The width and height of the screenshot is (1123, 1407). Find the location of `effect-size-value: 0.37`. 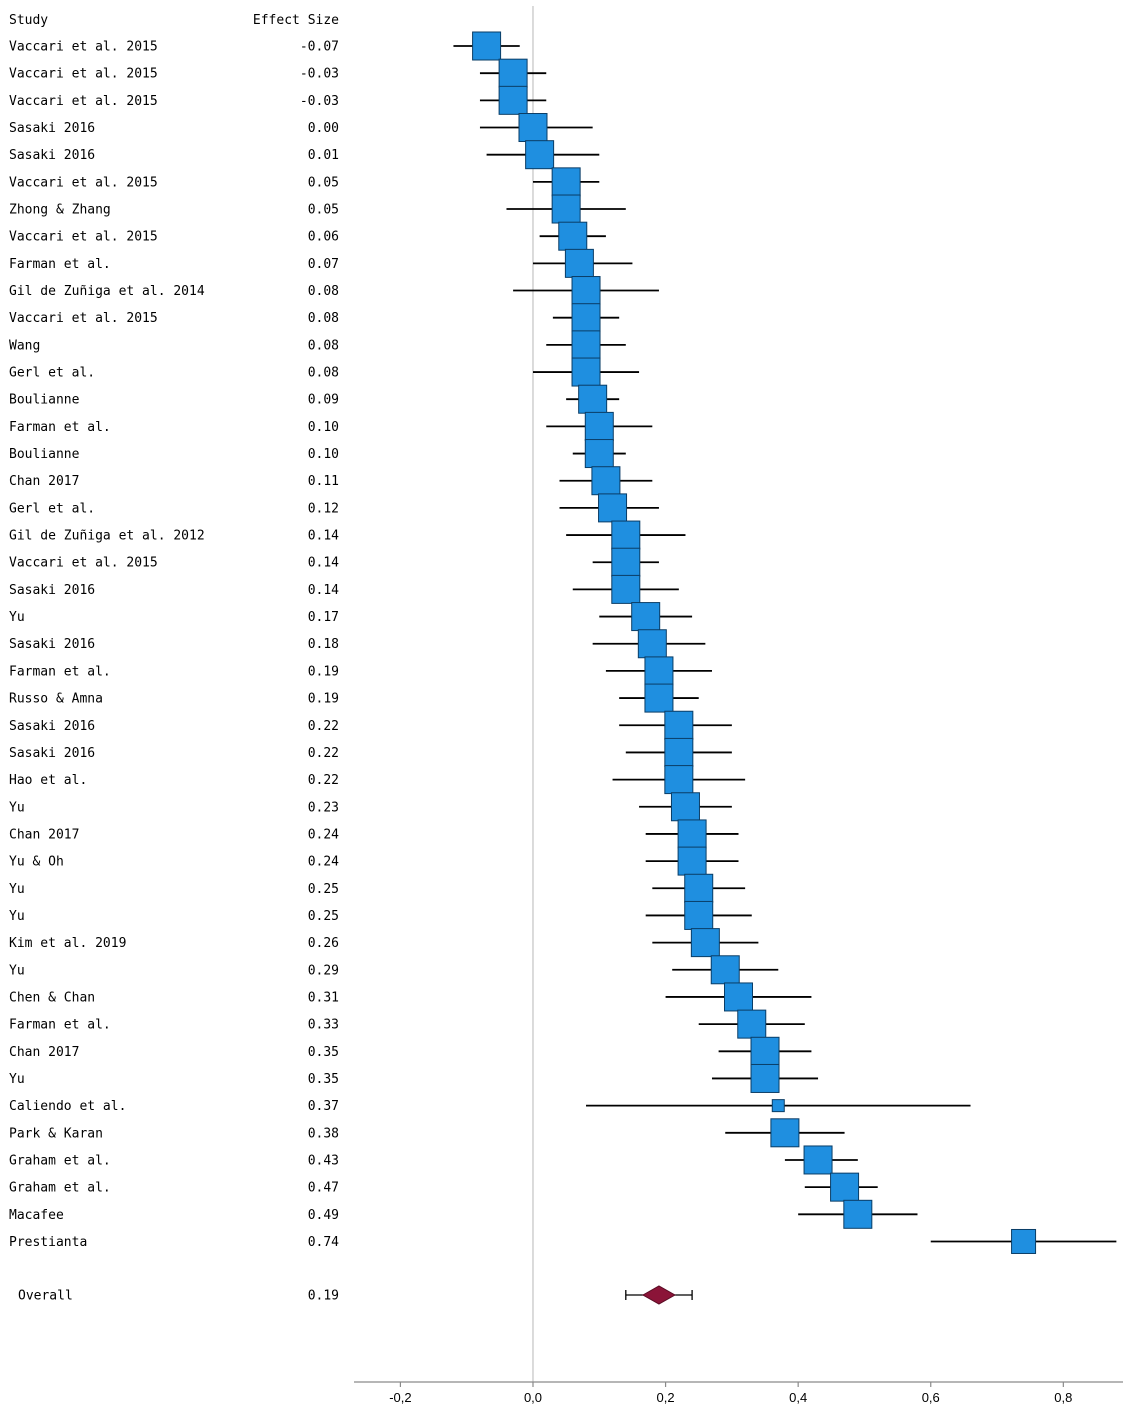

effect-size-value: 0.37 is located at coordinates (323, 1106).